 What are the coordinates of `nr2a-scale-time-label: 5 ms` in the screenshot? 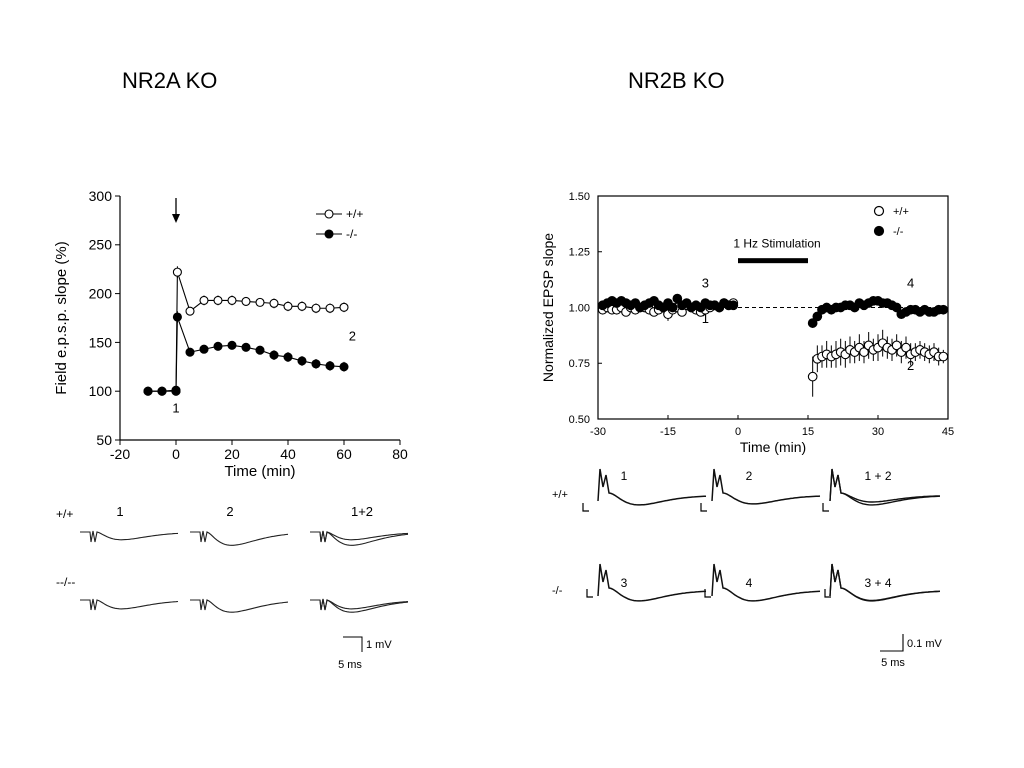 It's located at (350, 665).